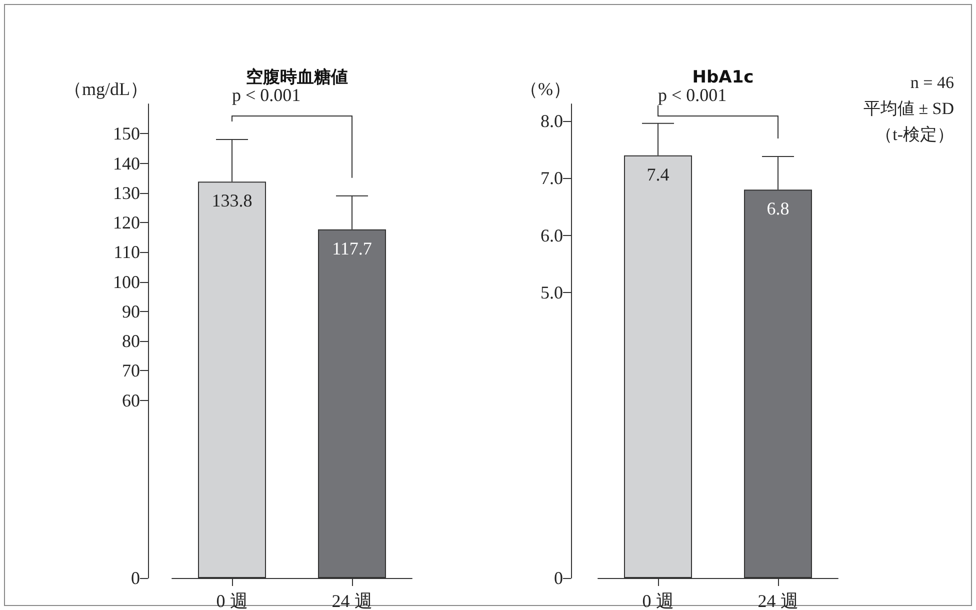 Image resolution: width=976 pixels, height=610 pixels. Describe the element at coordinates (551, 235) in the screenshot. I see `y-tick-label: 6.0` at that location.